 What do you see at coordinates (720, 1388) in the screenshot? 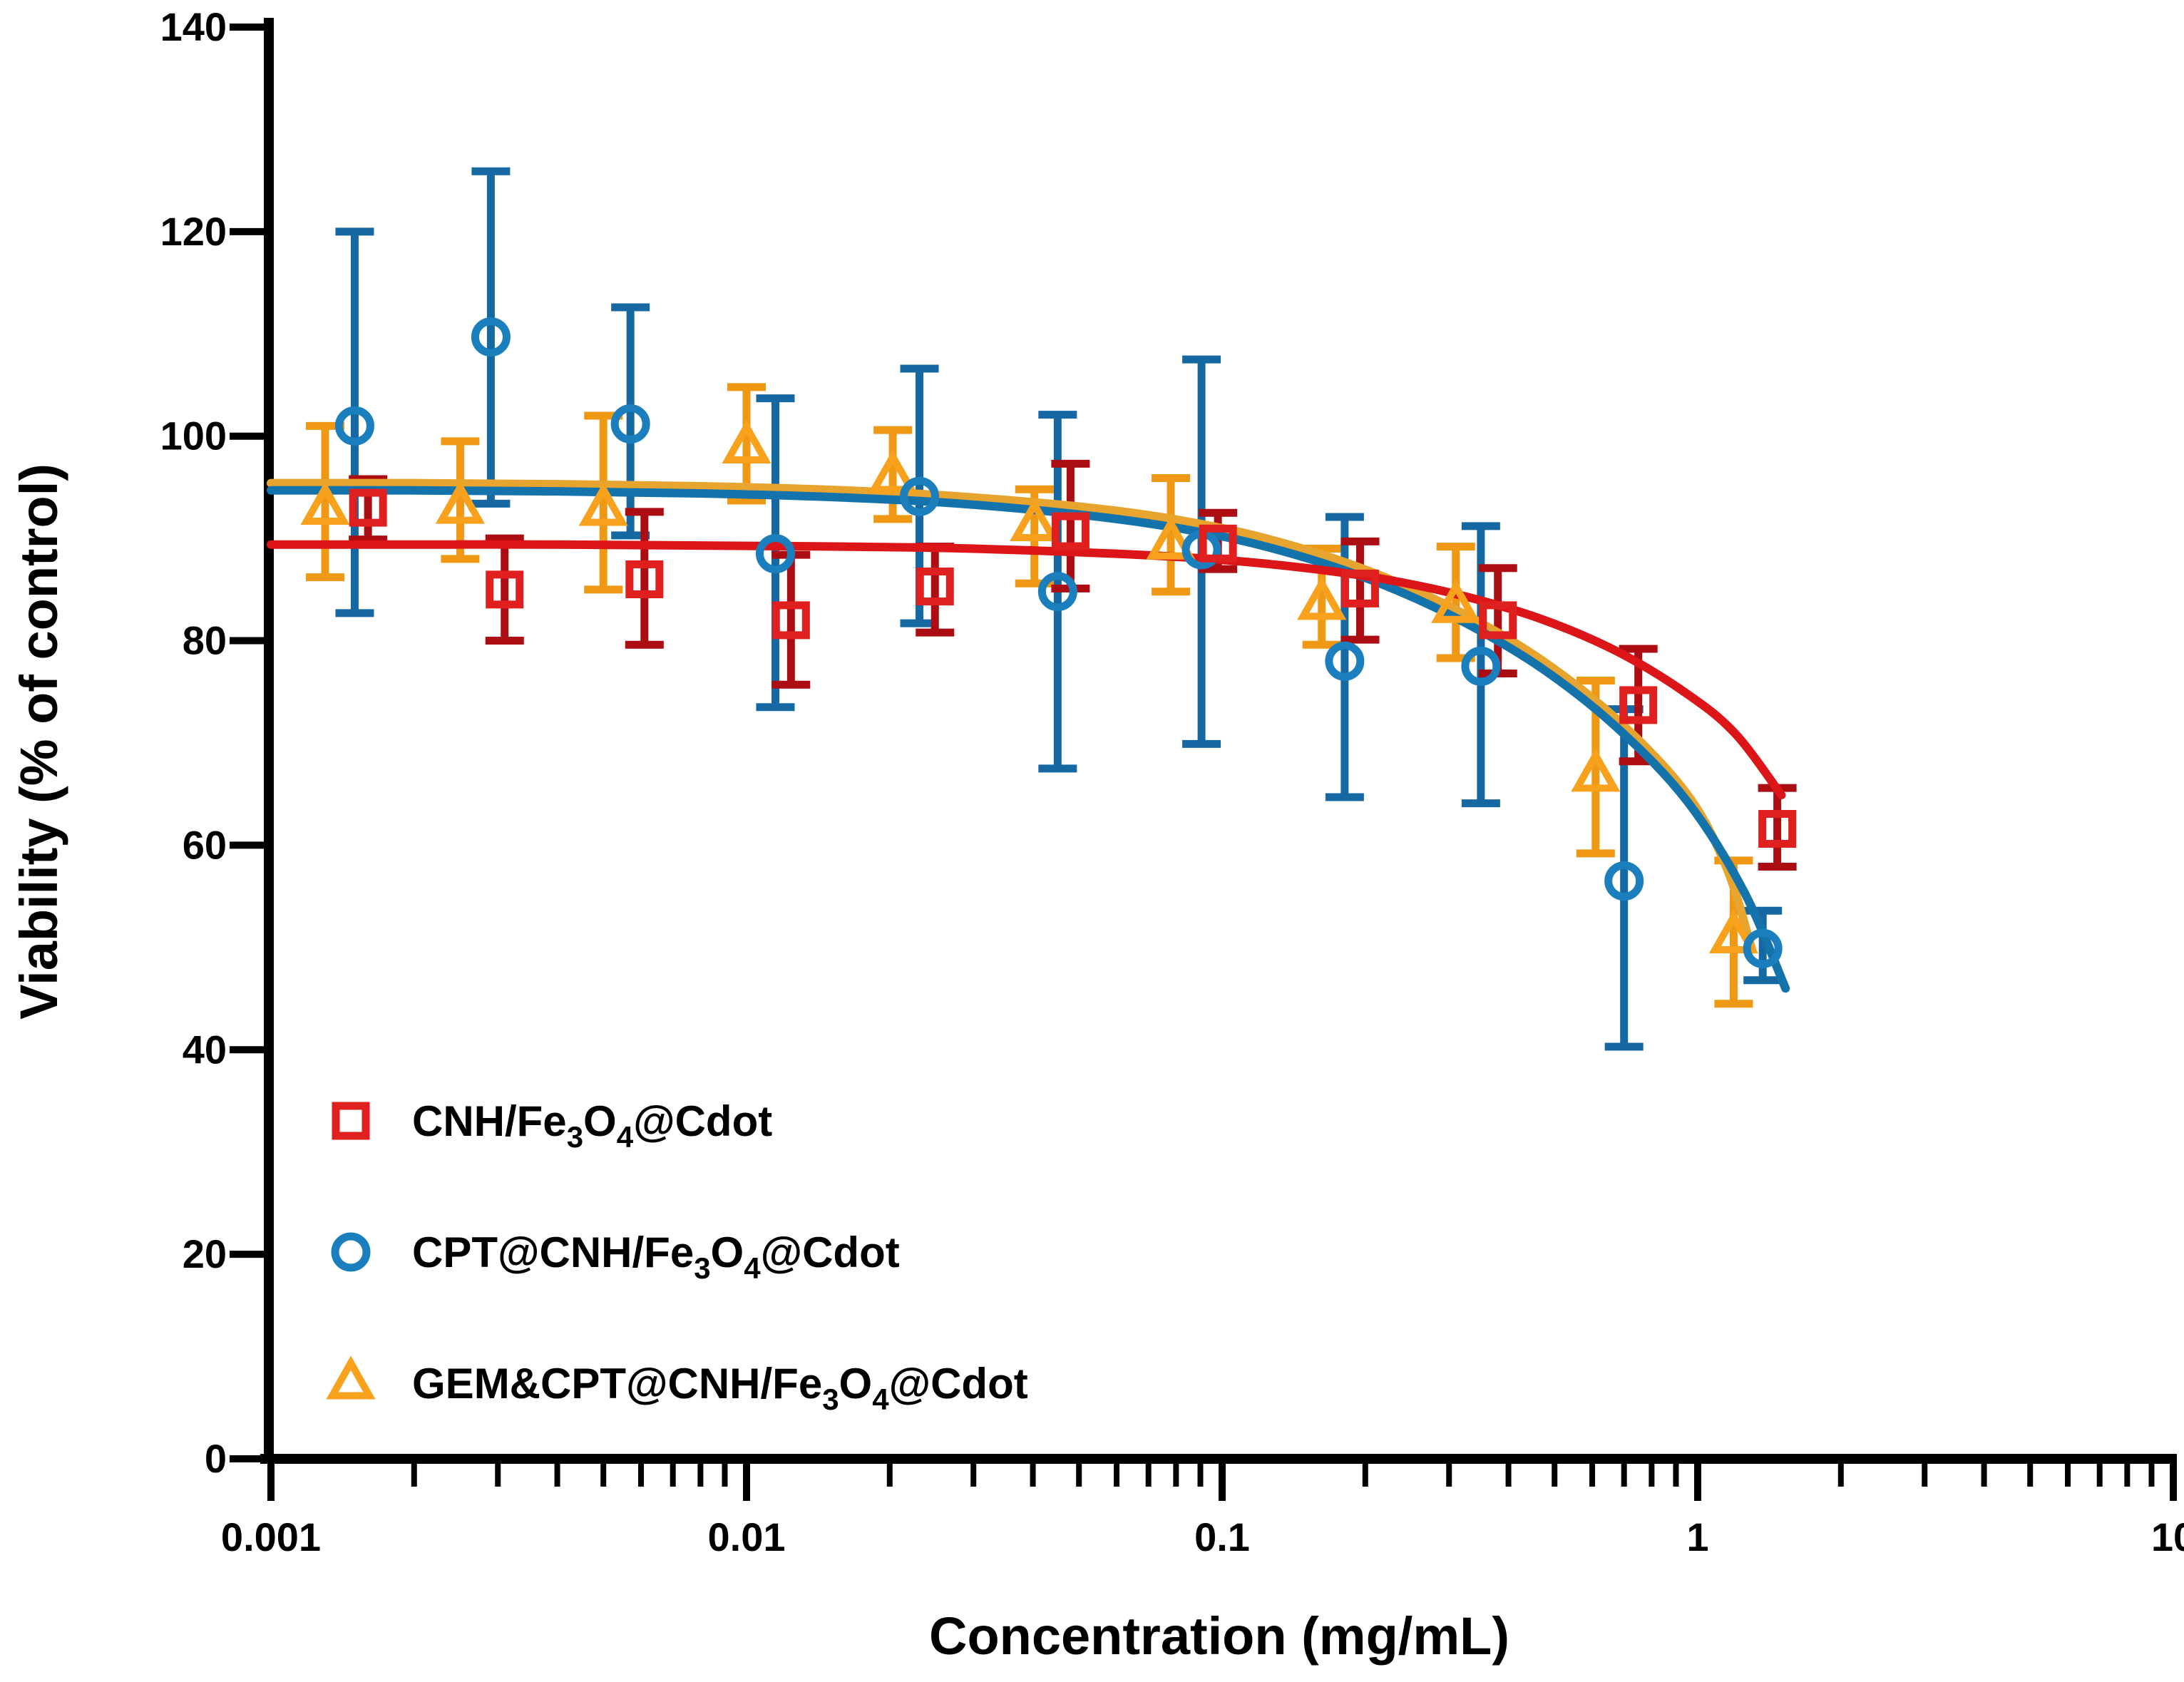
I see `legend-label: GEM&CPT@CNH/Fe3​O4​@Cdot` at bounding box center [720, 1388].